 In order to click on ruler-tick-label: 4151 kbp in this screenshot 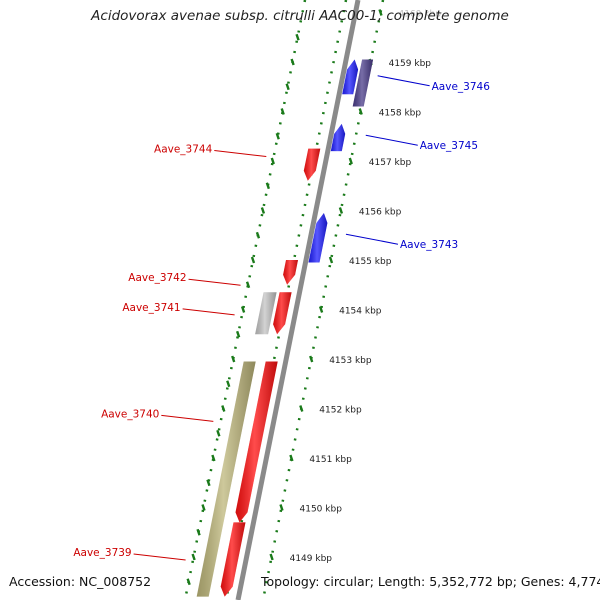, I will do `click(330, 460)`.